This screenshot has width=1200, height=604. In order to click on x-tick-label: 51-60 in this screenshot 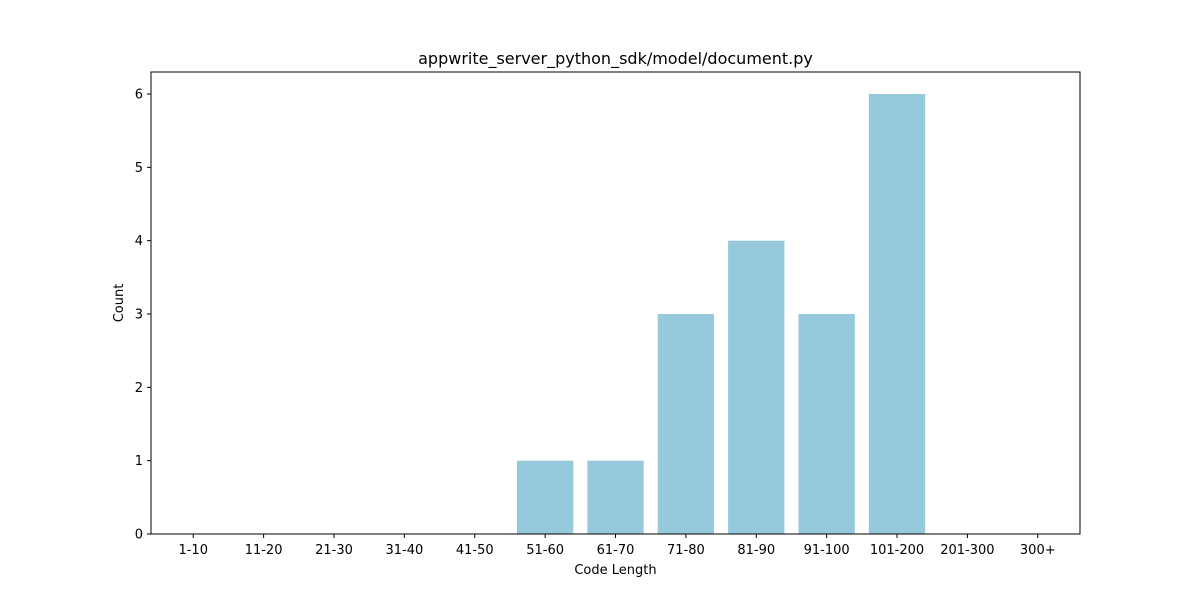, I will do `click(545, 550)`.